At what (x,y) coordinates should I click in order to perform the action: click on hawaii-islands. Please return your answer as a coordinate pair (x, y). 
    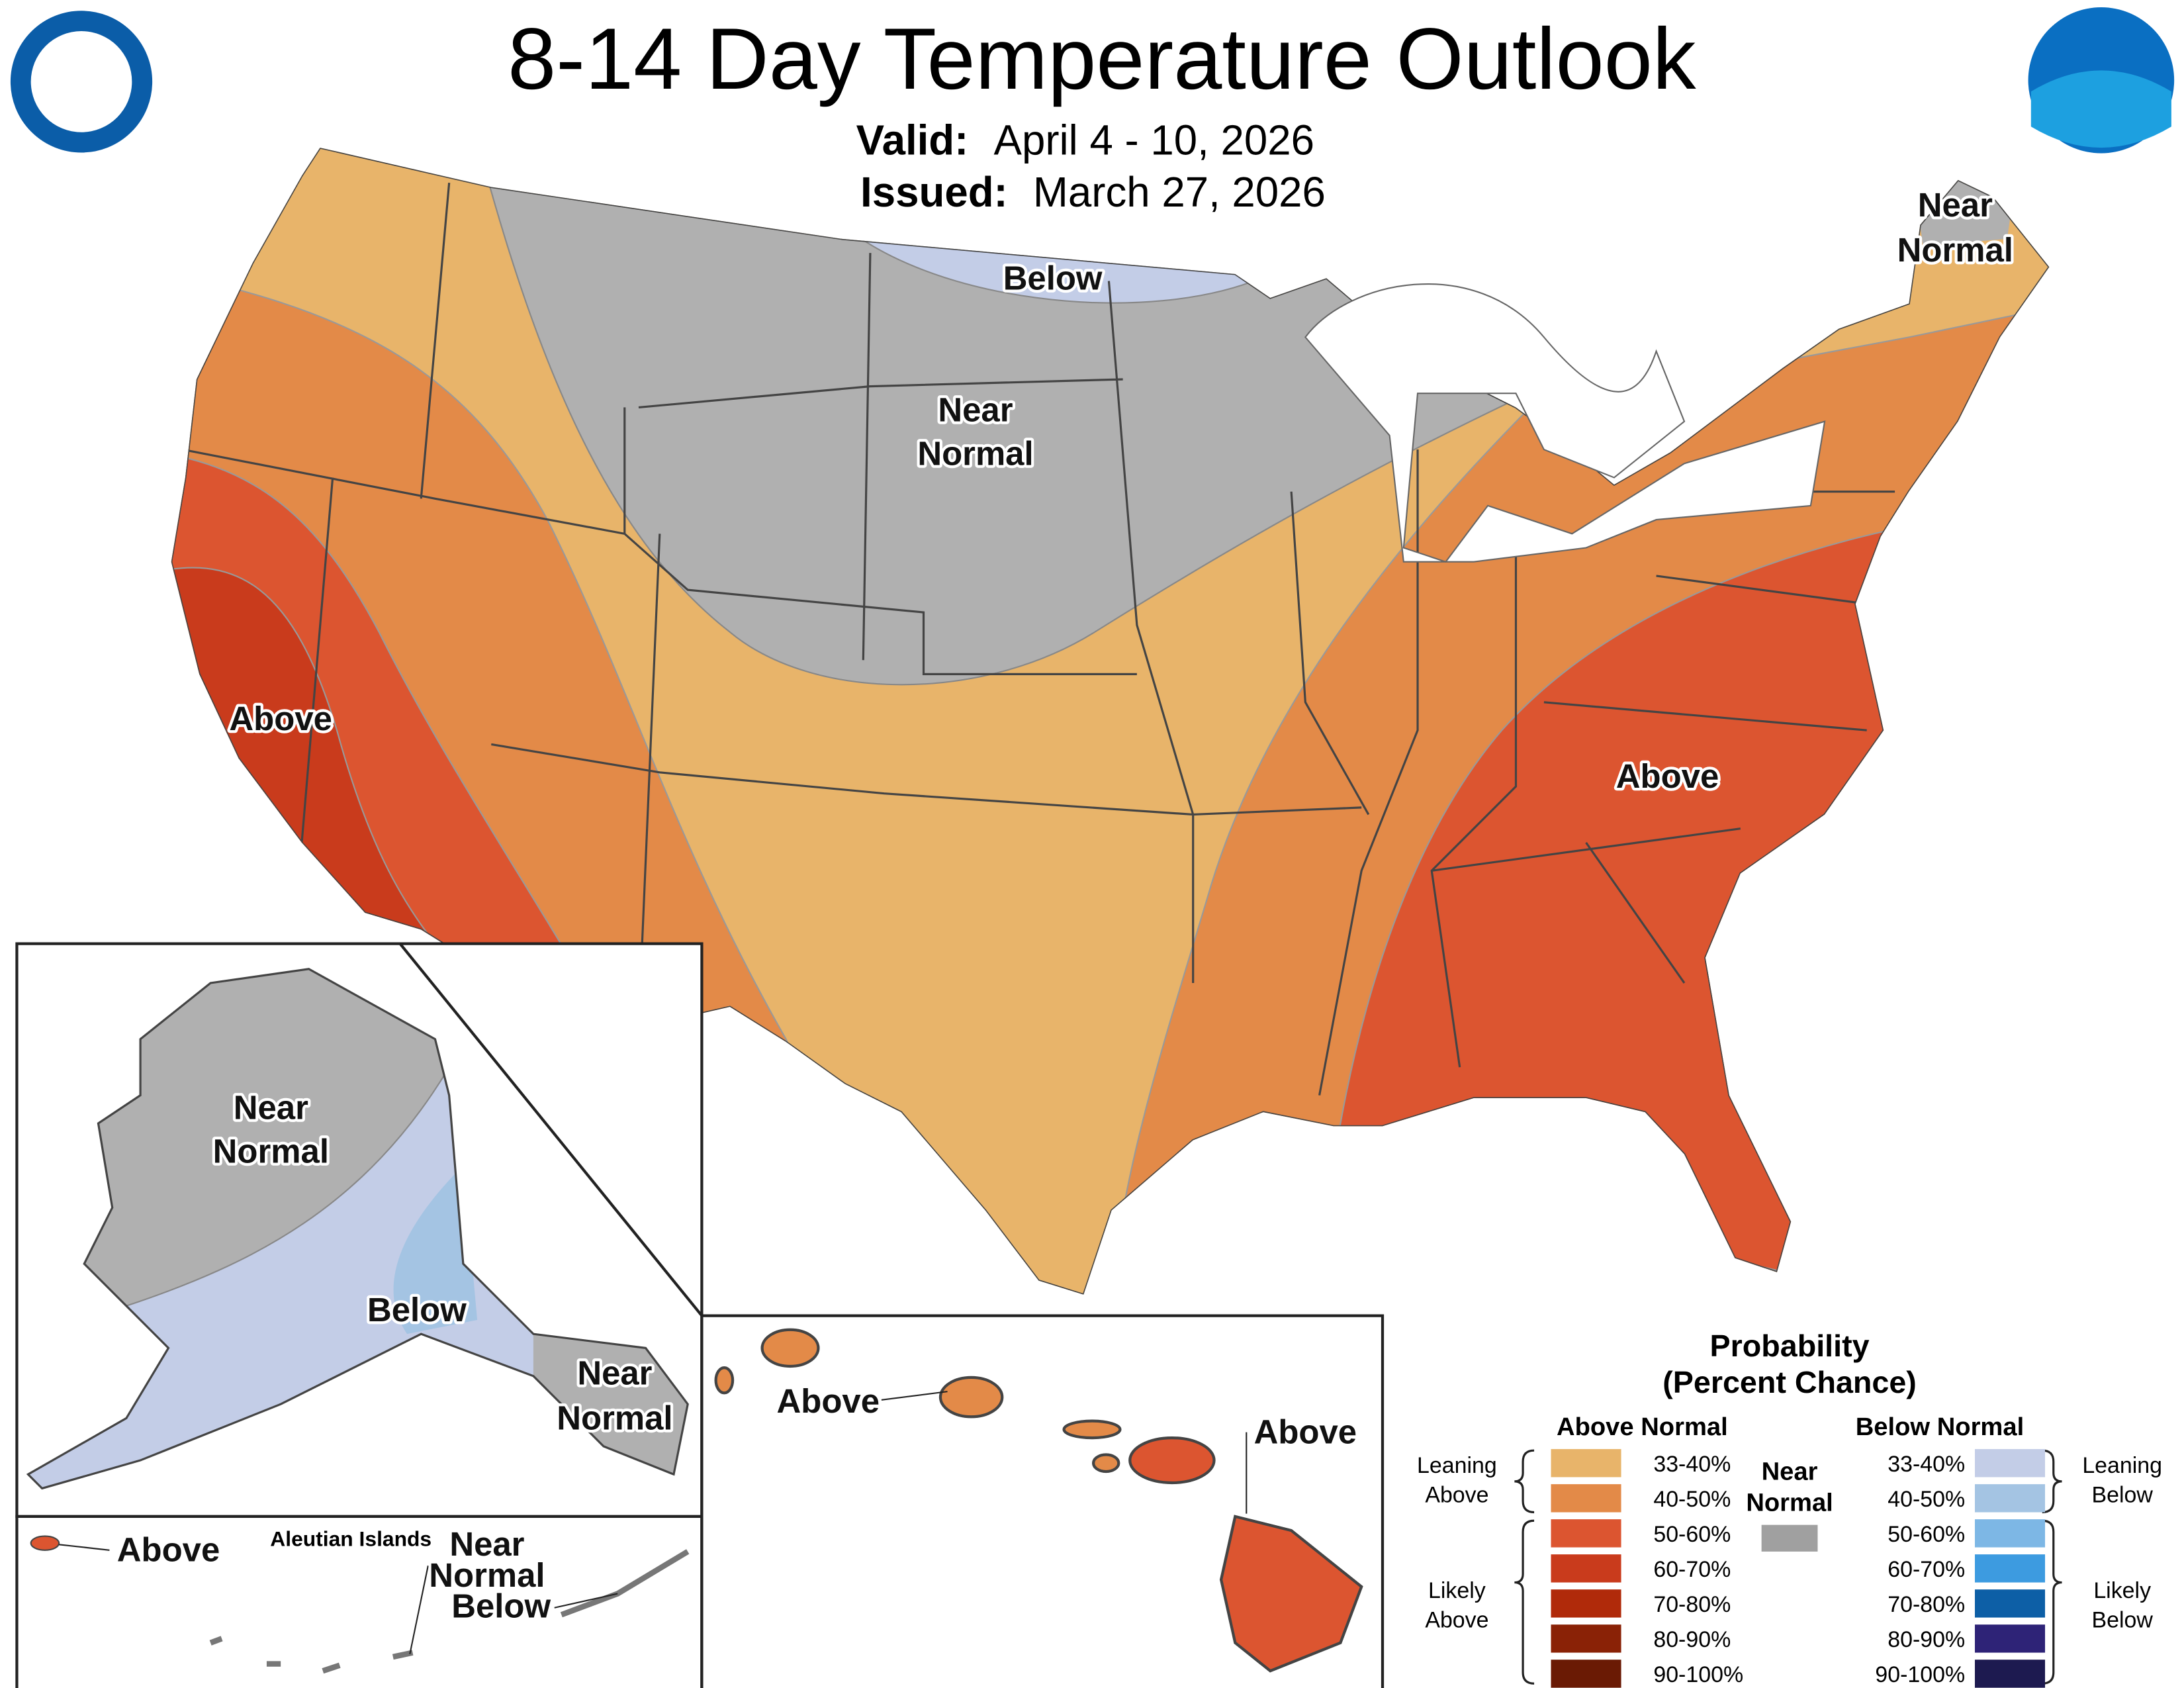
    Looking at the image, I should click on (1038, 1500).